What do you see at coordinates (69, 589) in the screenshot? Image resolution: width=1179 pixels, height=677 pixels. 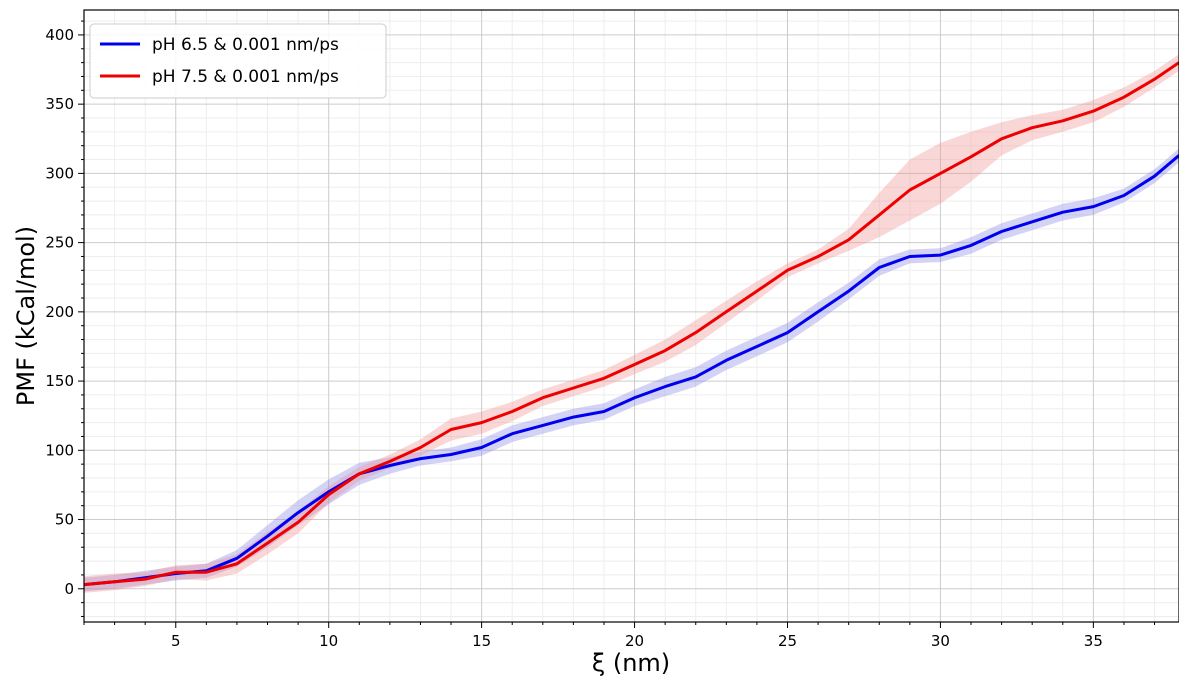 I see `y-tick-label: 0` at bounding box center [69, 589].